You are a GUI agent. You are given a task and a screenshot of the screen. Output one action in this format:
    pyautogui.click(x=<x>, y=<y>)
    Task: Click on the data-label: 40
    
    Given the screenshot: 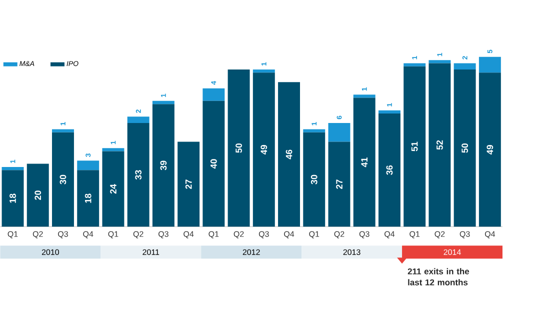 What is the action you would take?
    pyautogui.click(x=213, y=164)
    